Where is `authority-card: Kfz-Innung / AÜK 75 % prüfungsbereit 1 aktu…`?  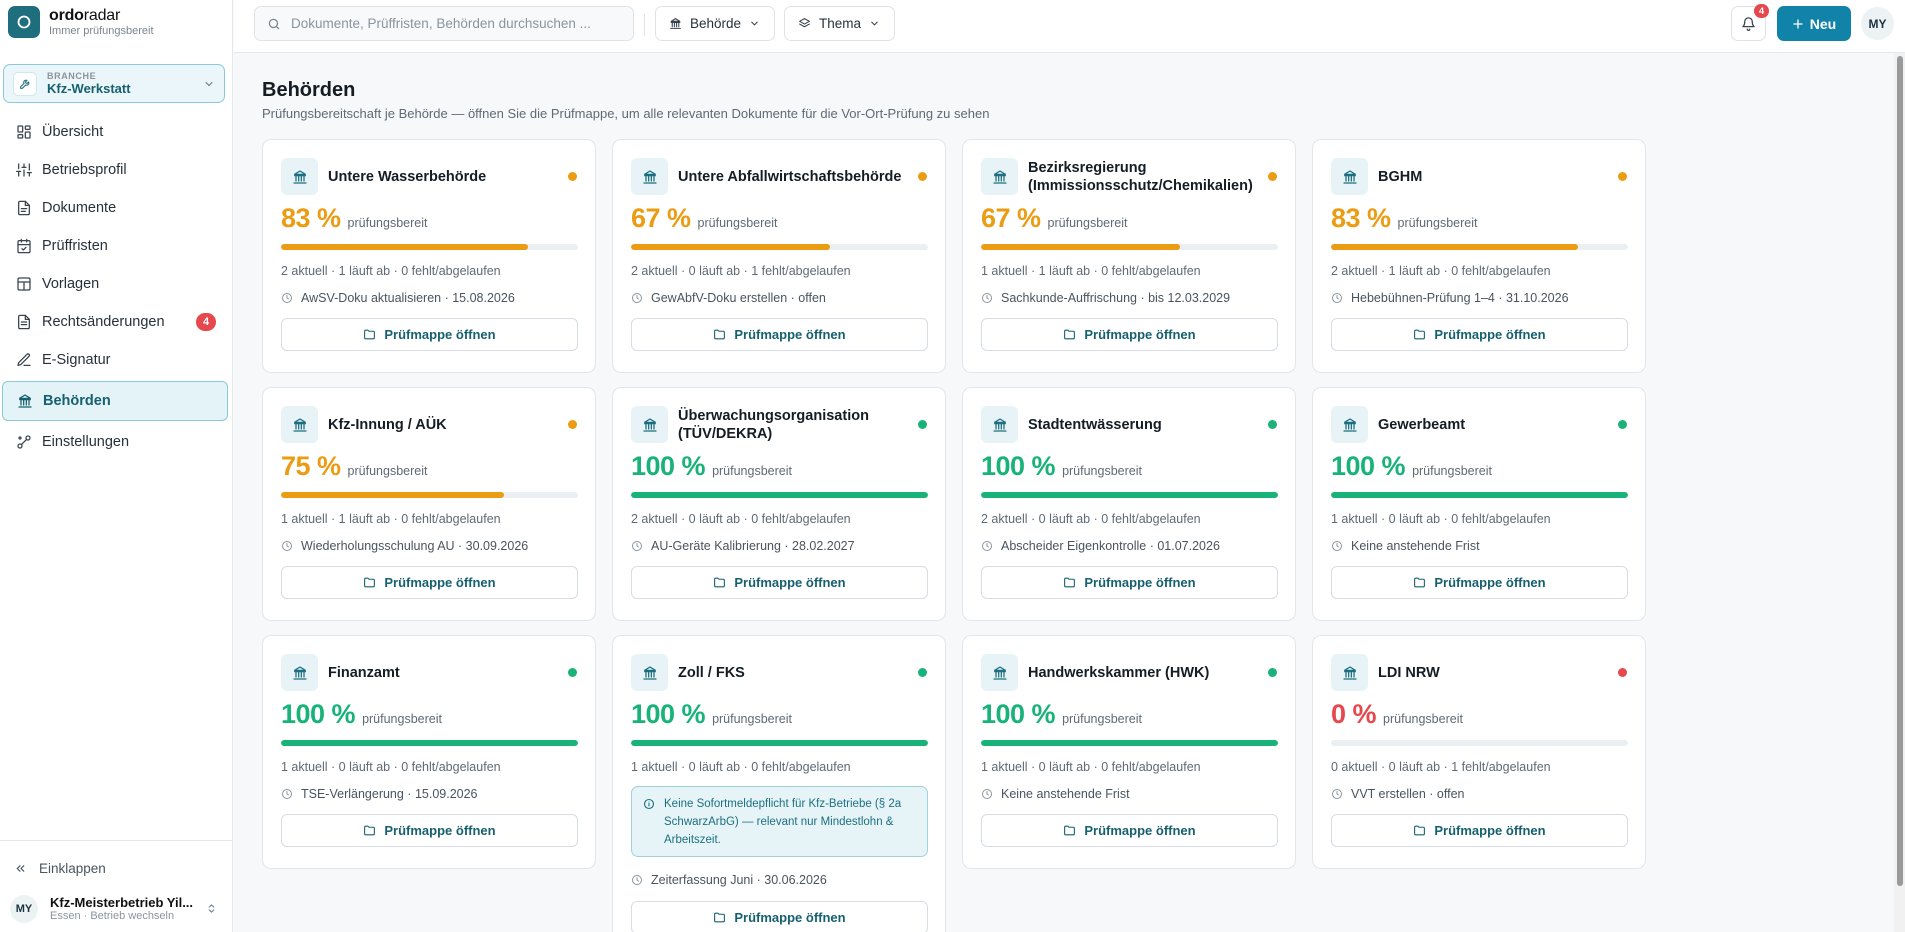
authority-card: Kfz-Innung / AÜK 75 % prüfungsbereit 1 aktu… is located at coordinates (429, 504).